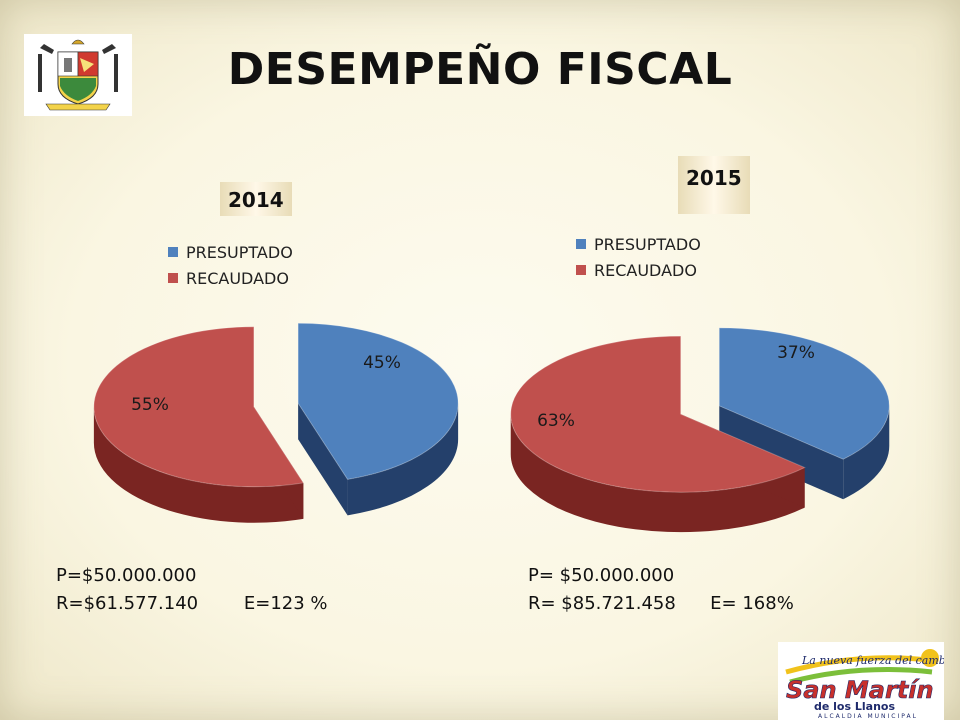  Describe the element at coordinates (601, 575) in the screenshot. I see `stat-presupuestado-2015: P= $50.000.000` at that location.